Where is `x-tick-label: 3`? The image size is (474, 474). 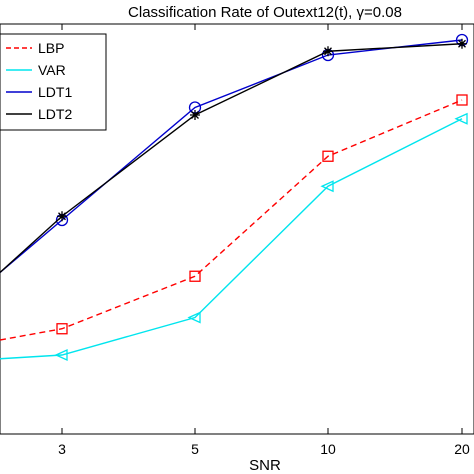
x-tick-label: 3 is located at coordinates (62, 449).